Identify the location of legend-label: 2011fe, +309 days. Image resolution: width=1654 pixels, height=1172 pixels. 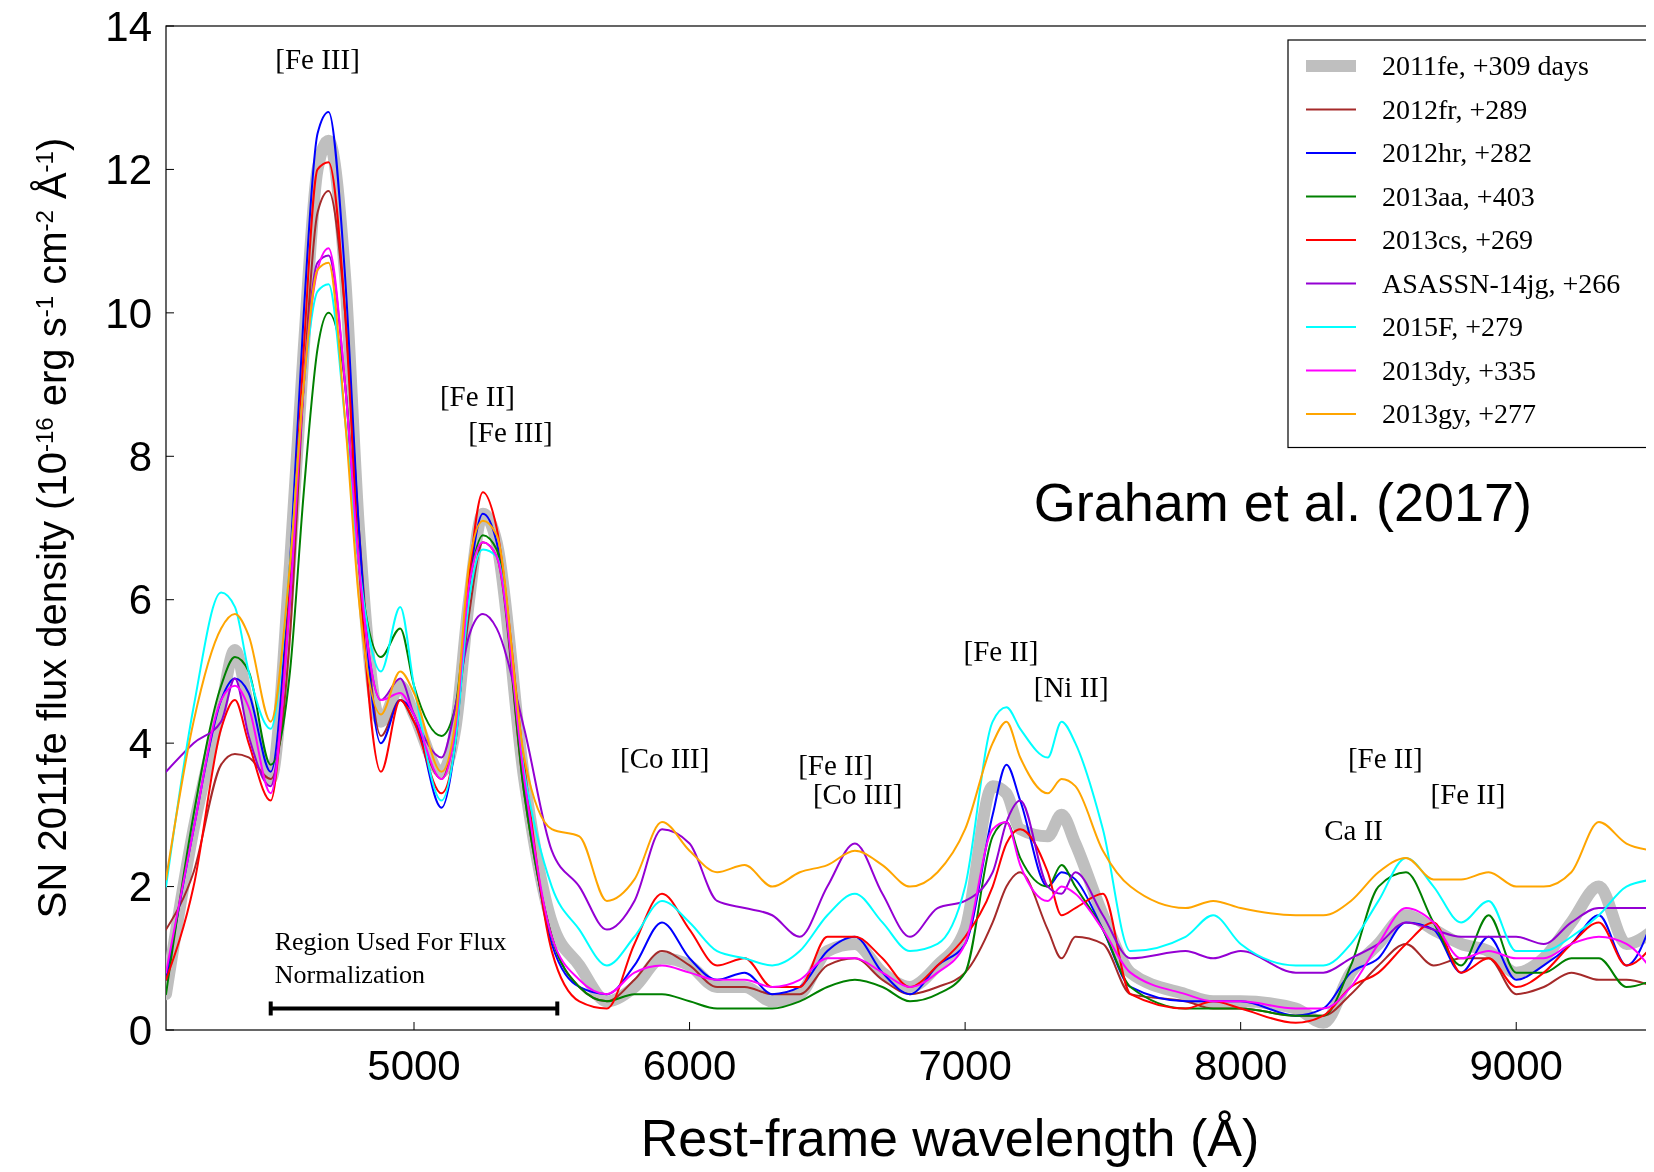
(1485, 66).